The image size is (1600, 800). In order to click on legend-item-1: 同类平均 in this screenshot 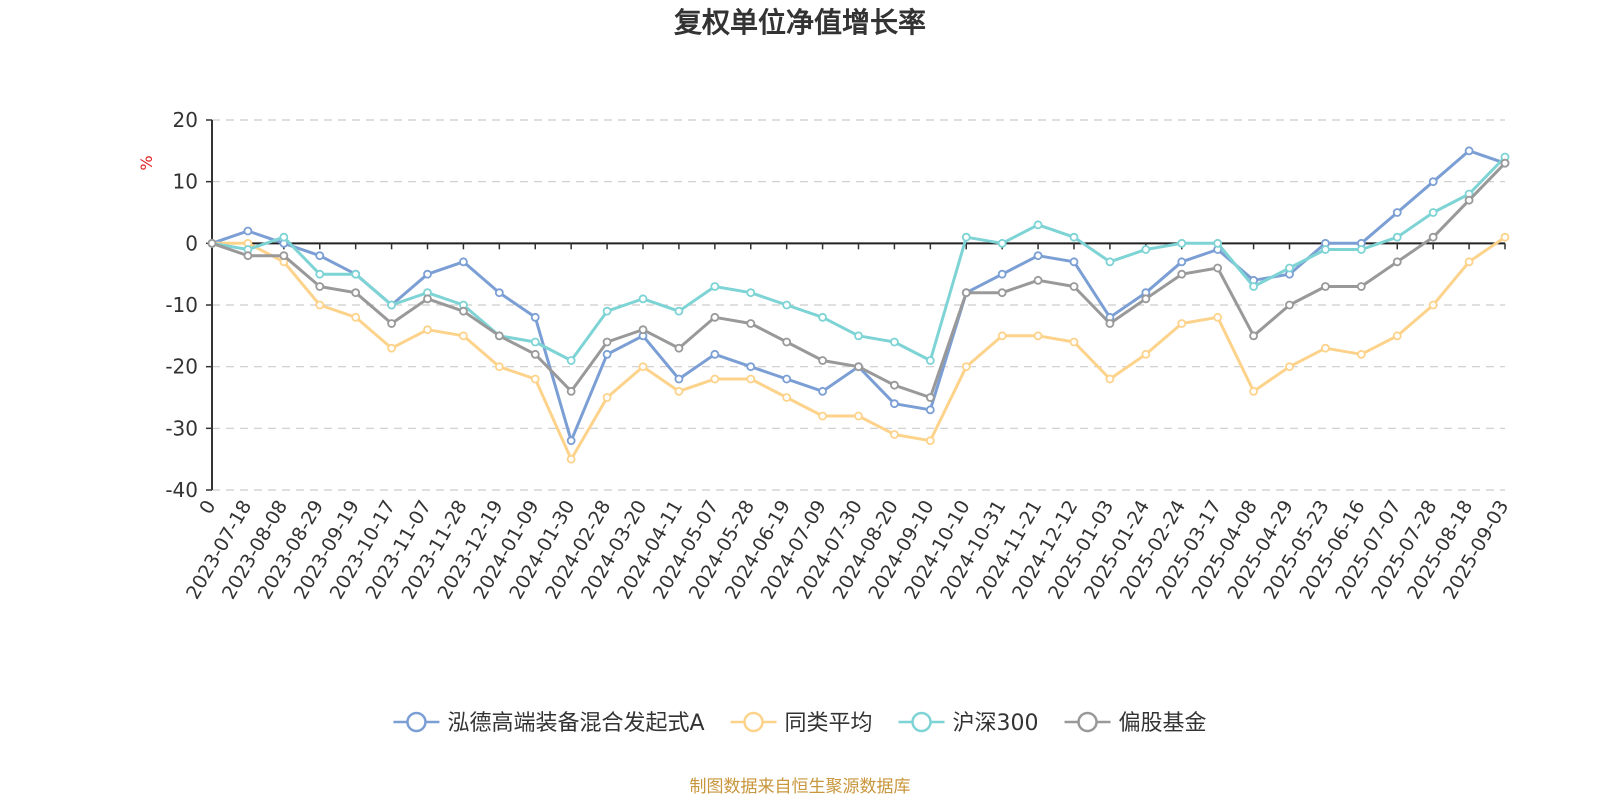, I will do `click(801, 723)`.